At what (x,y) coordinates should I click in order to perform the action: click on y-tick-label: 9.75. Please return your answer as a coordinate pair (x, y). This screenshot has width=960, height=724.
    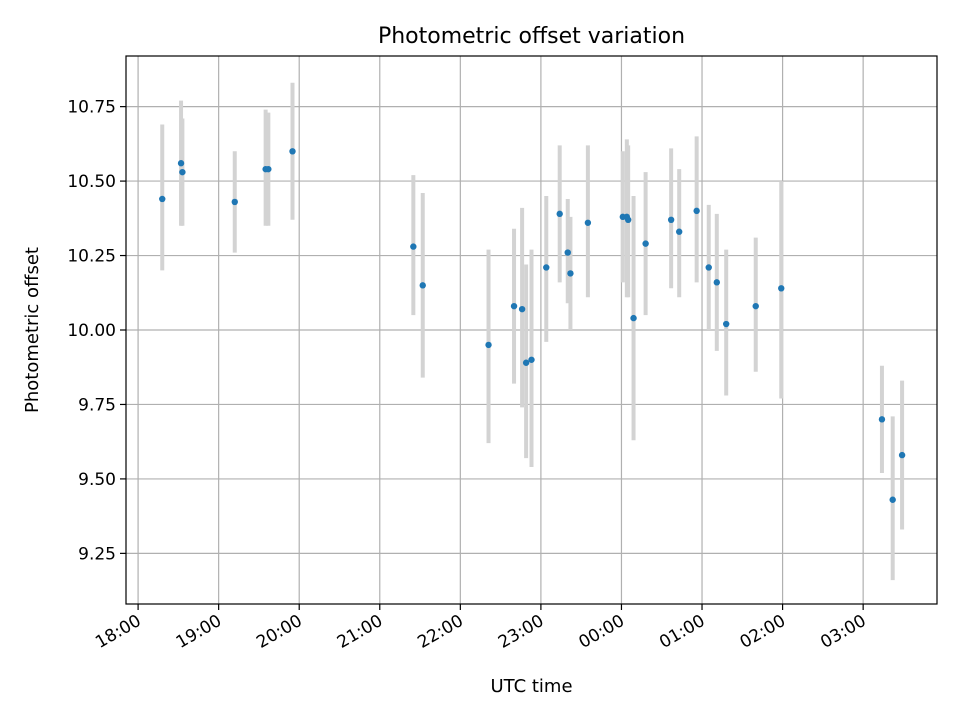
    Looking at the image, I should click on (97, 405).